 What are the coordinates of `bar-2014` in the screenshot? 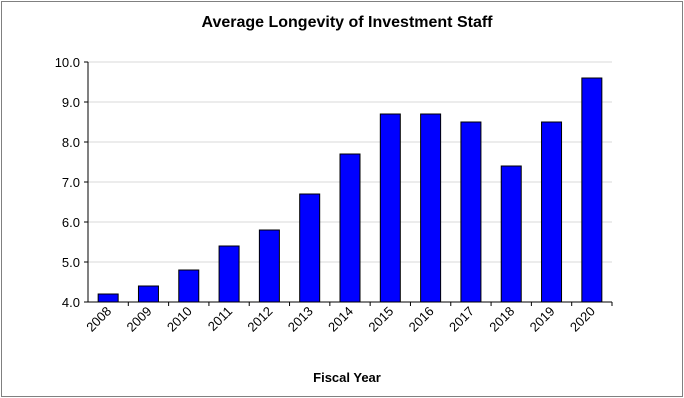 It's located at (350, 228).